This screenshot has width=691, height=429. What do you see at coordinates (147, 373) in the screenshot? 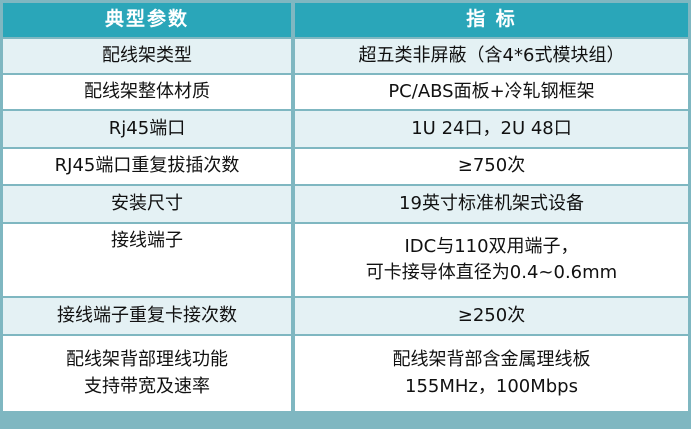
I see `row-param-multiline: 配线架背部理线功能 支持带宽及速率` at bounding box center [147, 373].